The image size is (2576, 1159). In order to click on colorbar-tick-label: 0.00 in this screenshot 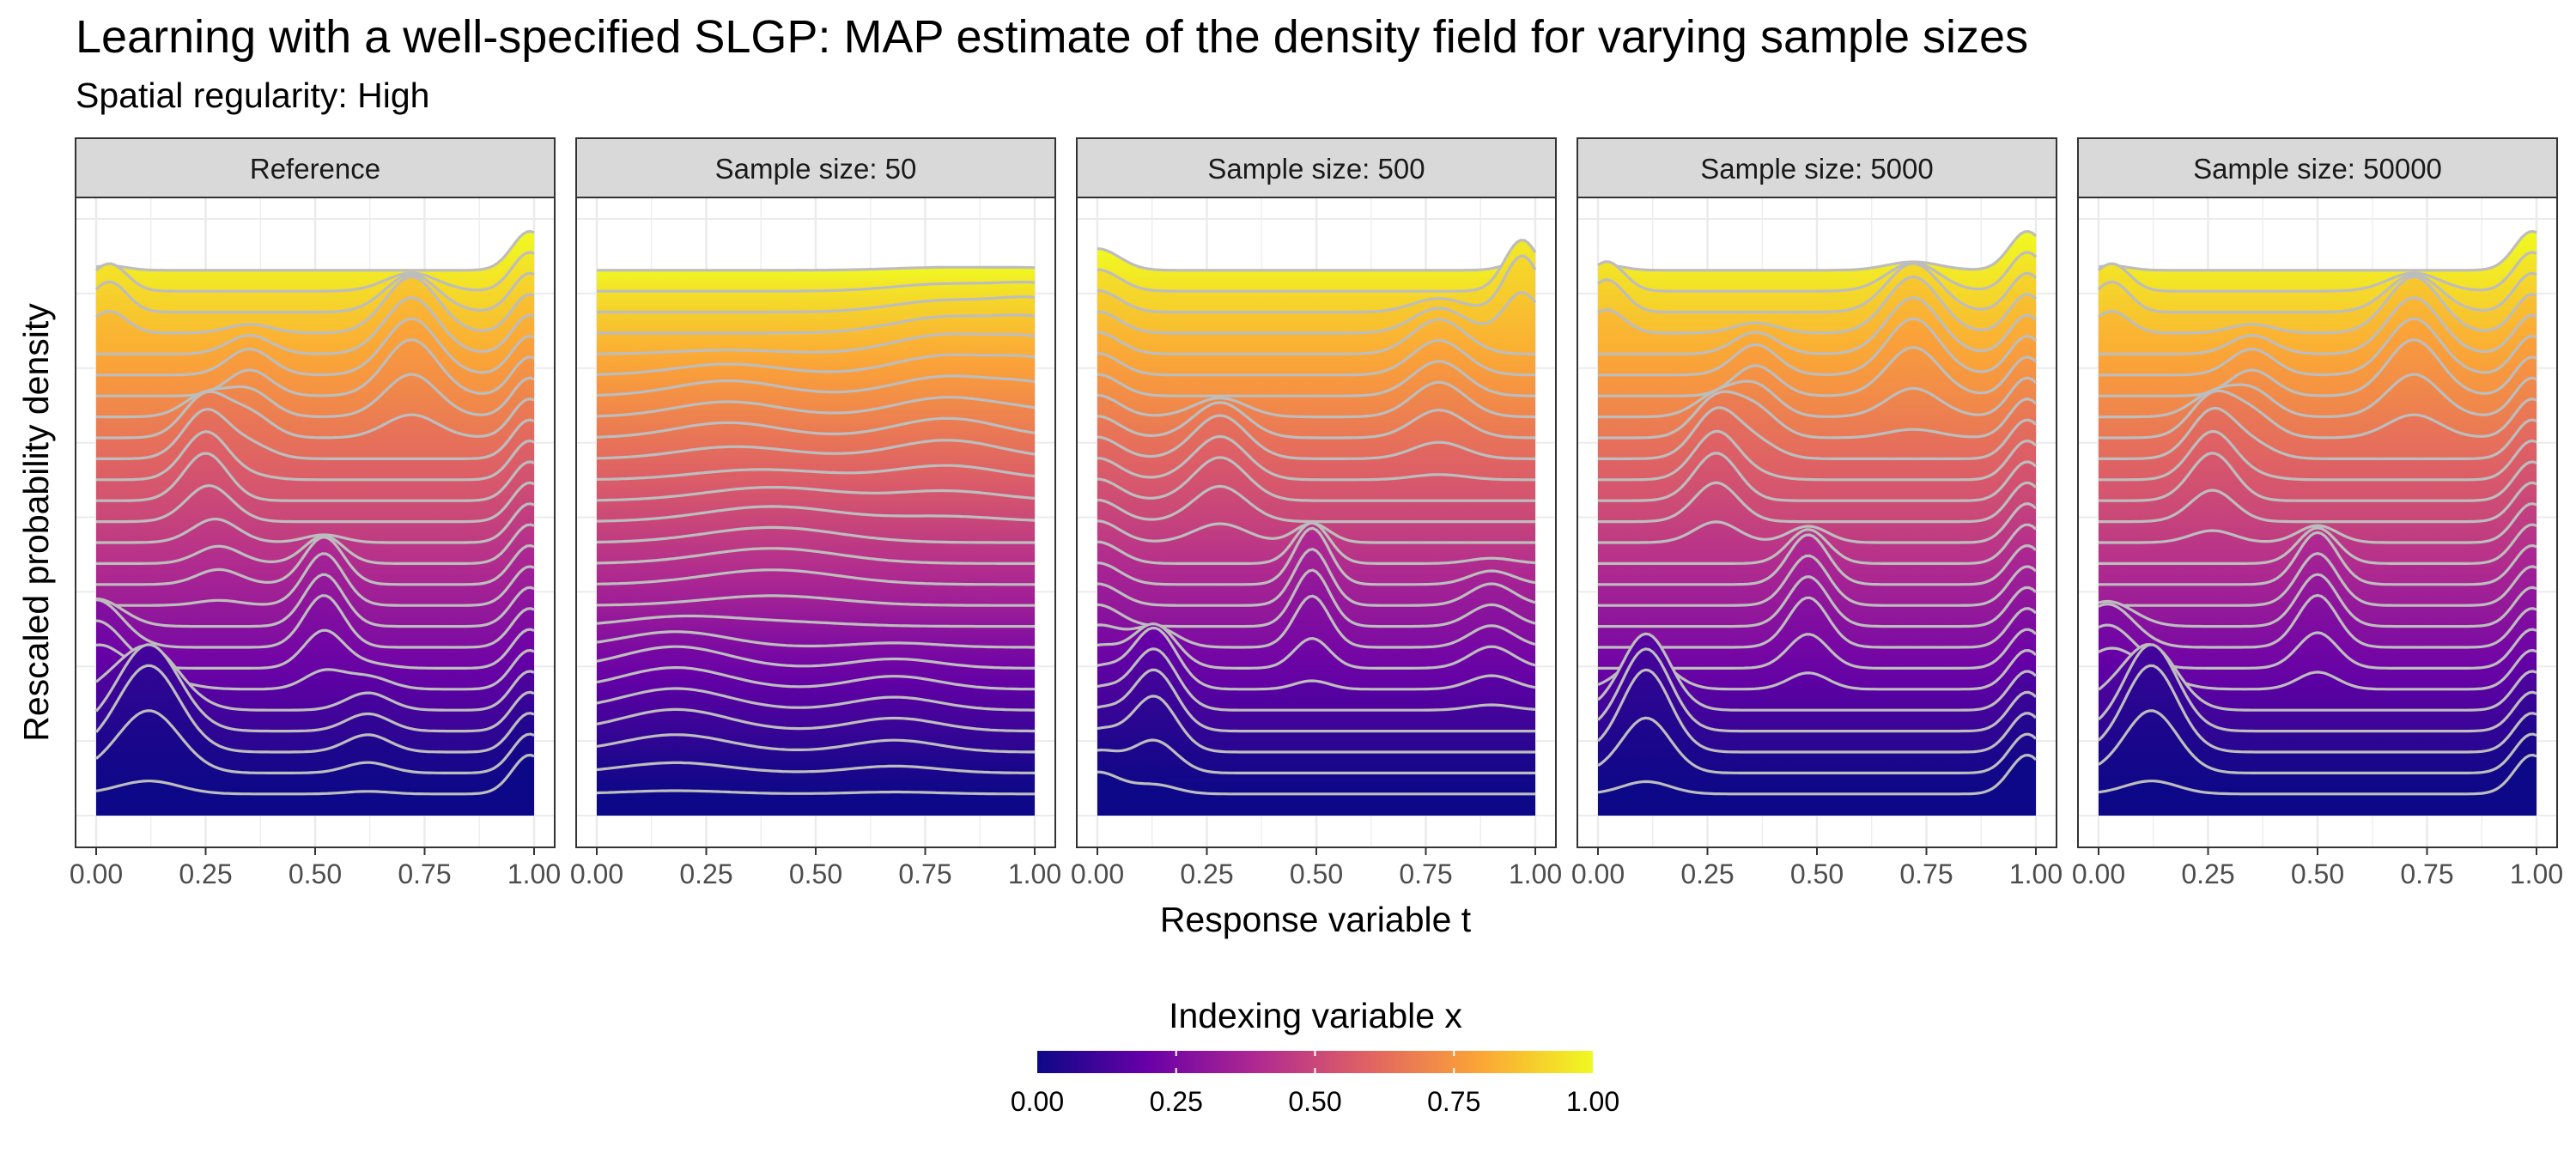, I will do `click(1038, 1102)`.